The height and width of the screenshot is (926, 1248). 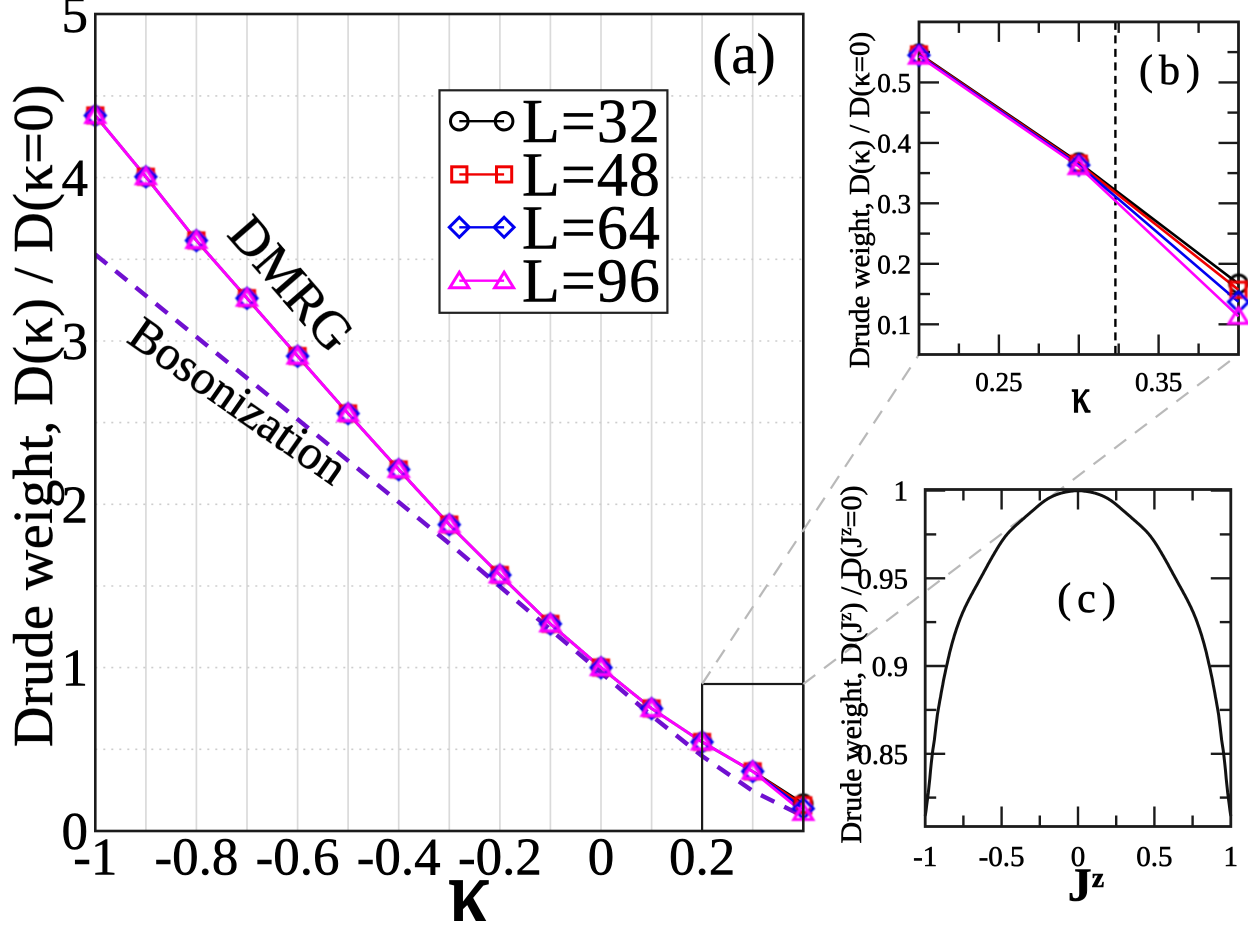 I want to click on svg-text: Jz, so click(x=1086, y=885).